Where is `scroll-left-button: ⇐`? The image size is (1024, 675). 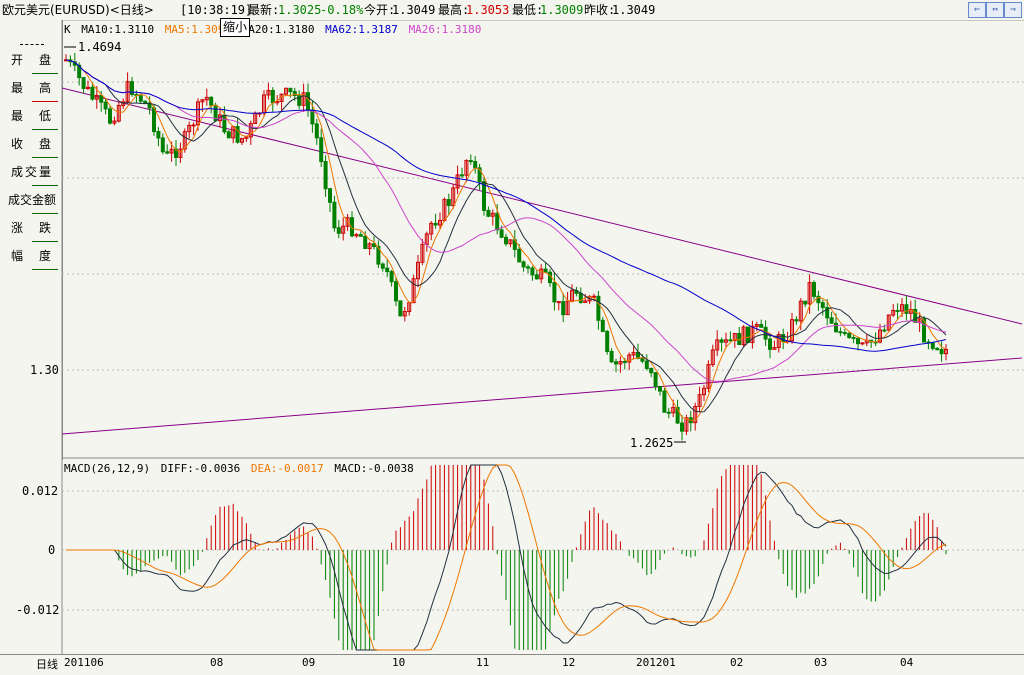 scroll-left-button: ⇐ is located at coordinates (977, 10).